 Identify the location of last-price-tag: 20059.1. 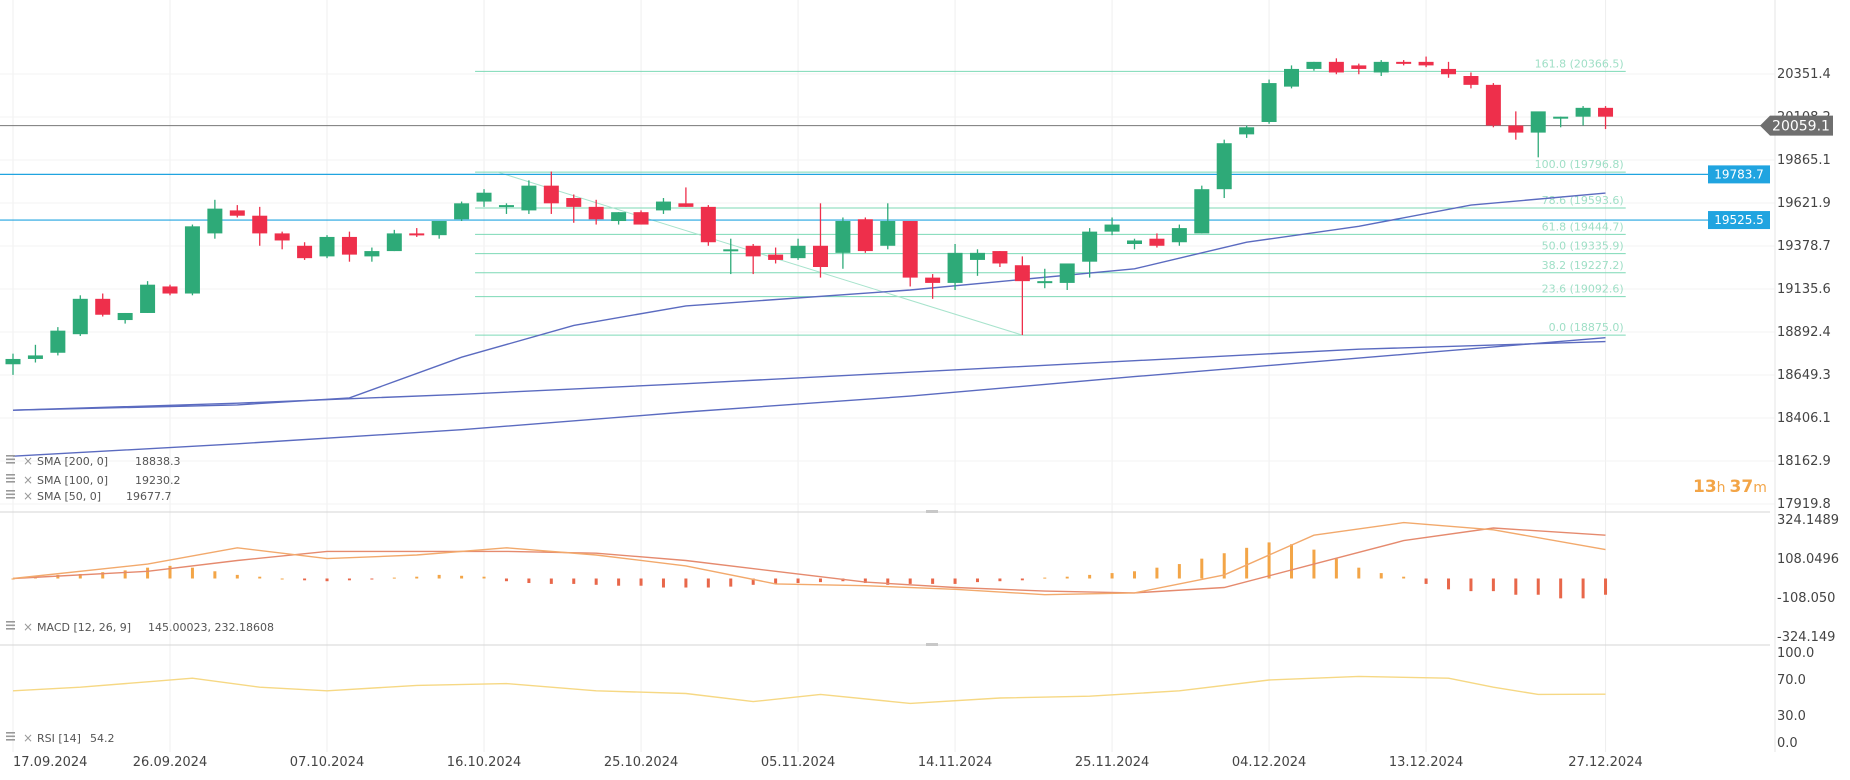
(1796, 125).